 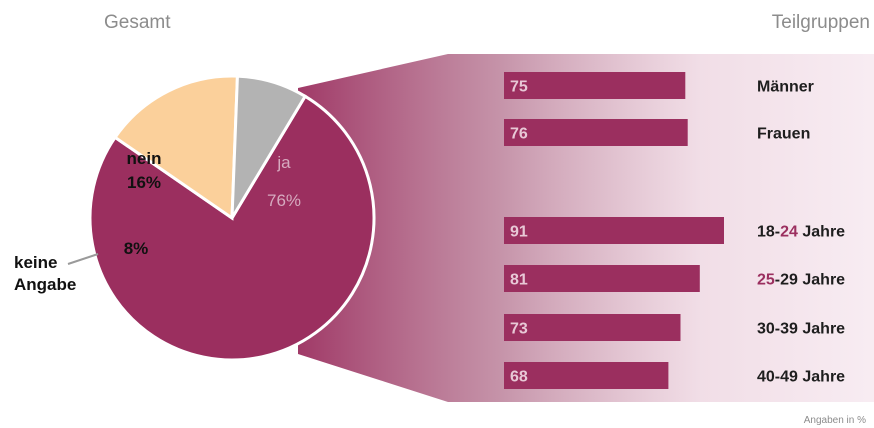 What do you see at coordinates (283, 162) in the screenshot?
I see `pie-label-yes: ja` at bounding box center [283, 162].